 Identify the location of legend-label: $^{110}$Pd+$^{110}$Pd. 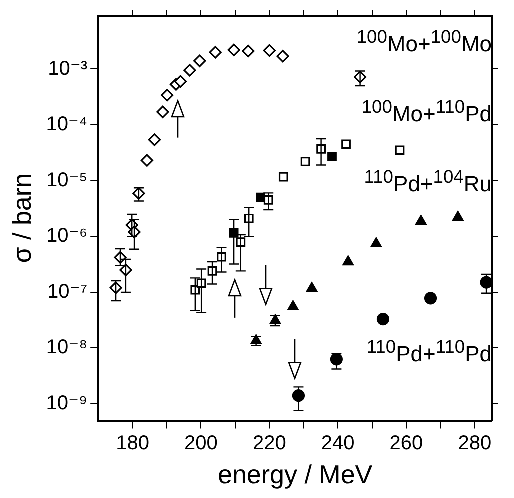
(429, 351).